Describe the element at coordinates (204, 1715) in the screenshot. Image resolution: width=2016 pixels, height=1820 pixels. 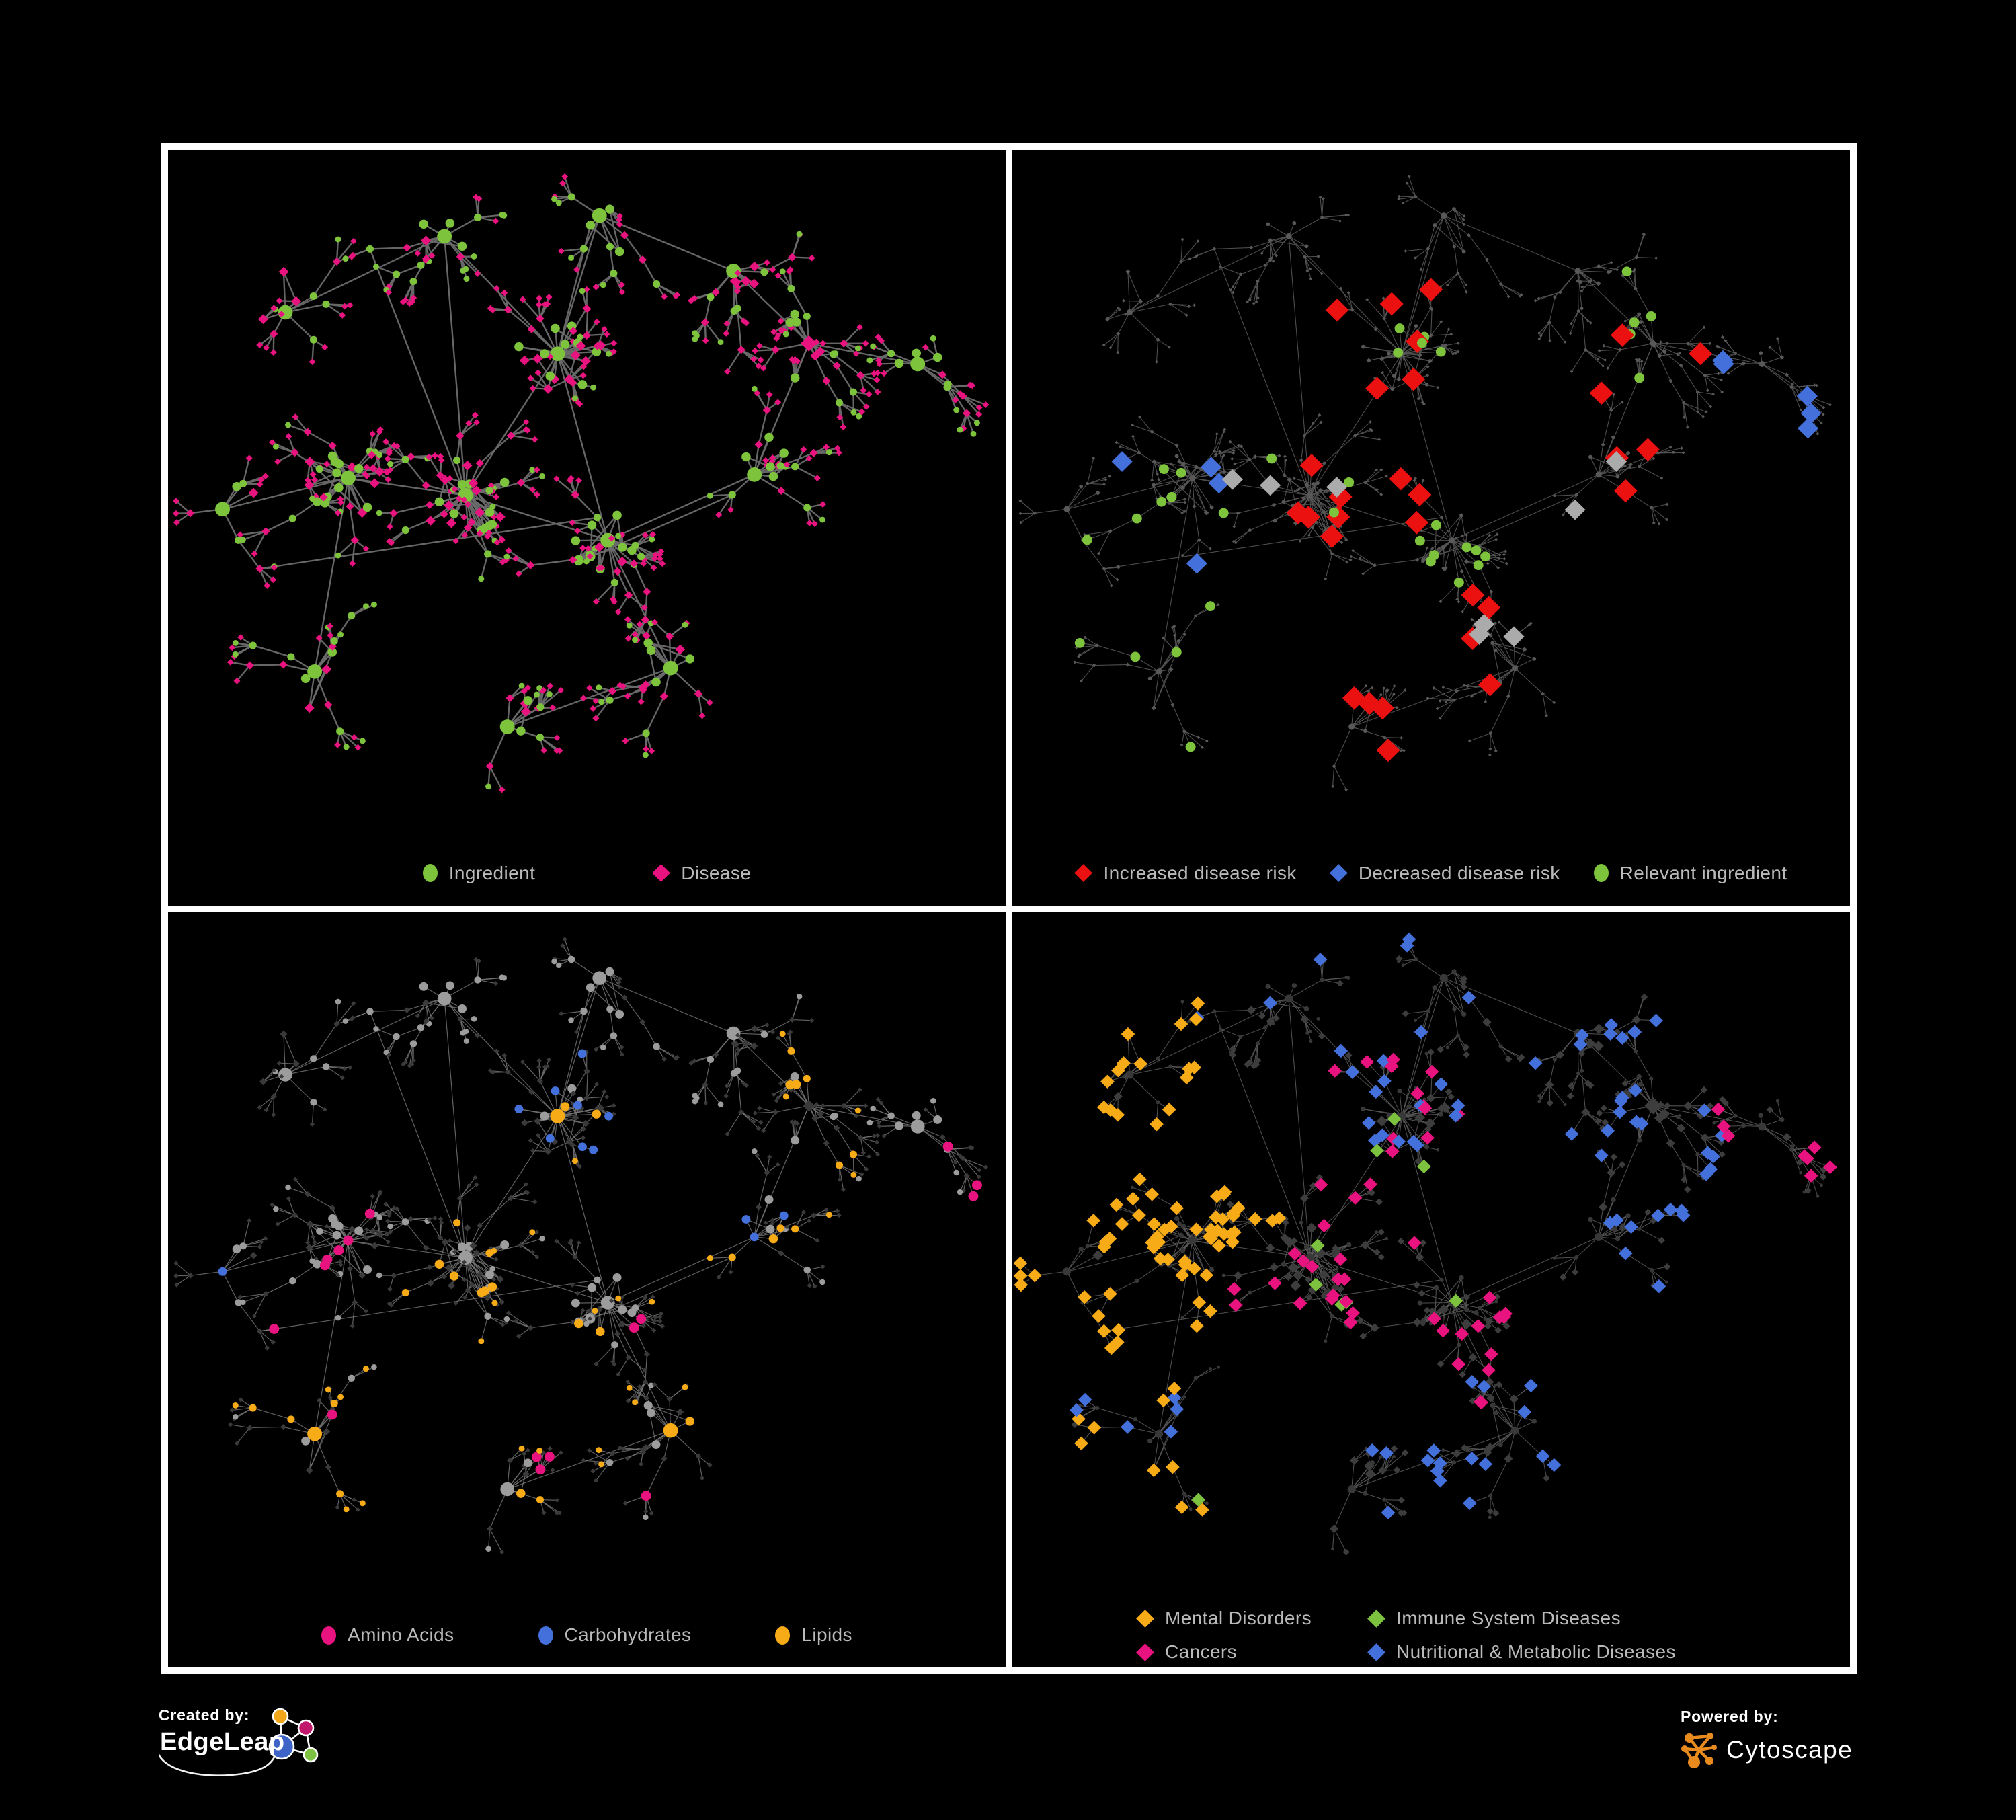
I see `created-by-label: Created by:` at that location.